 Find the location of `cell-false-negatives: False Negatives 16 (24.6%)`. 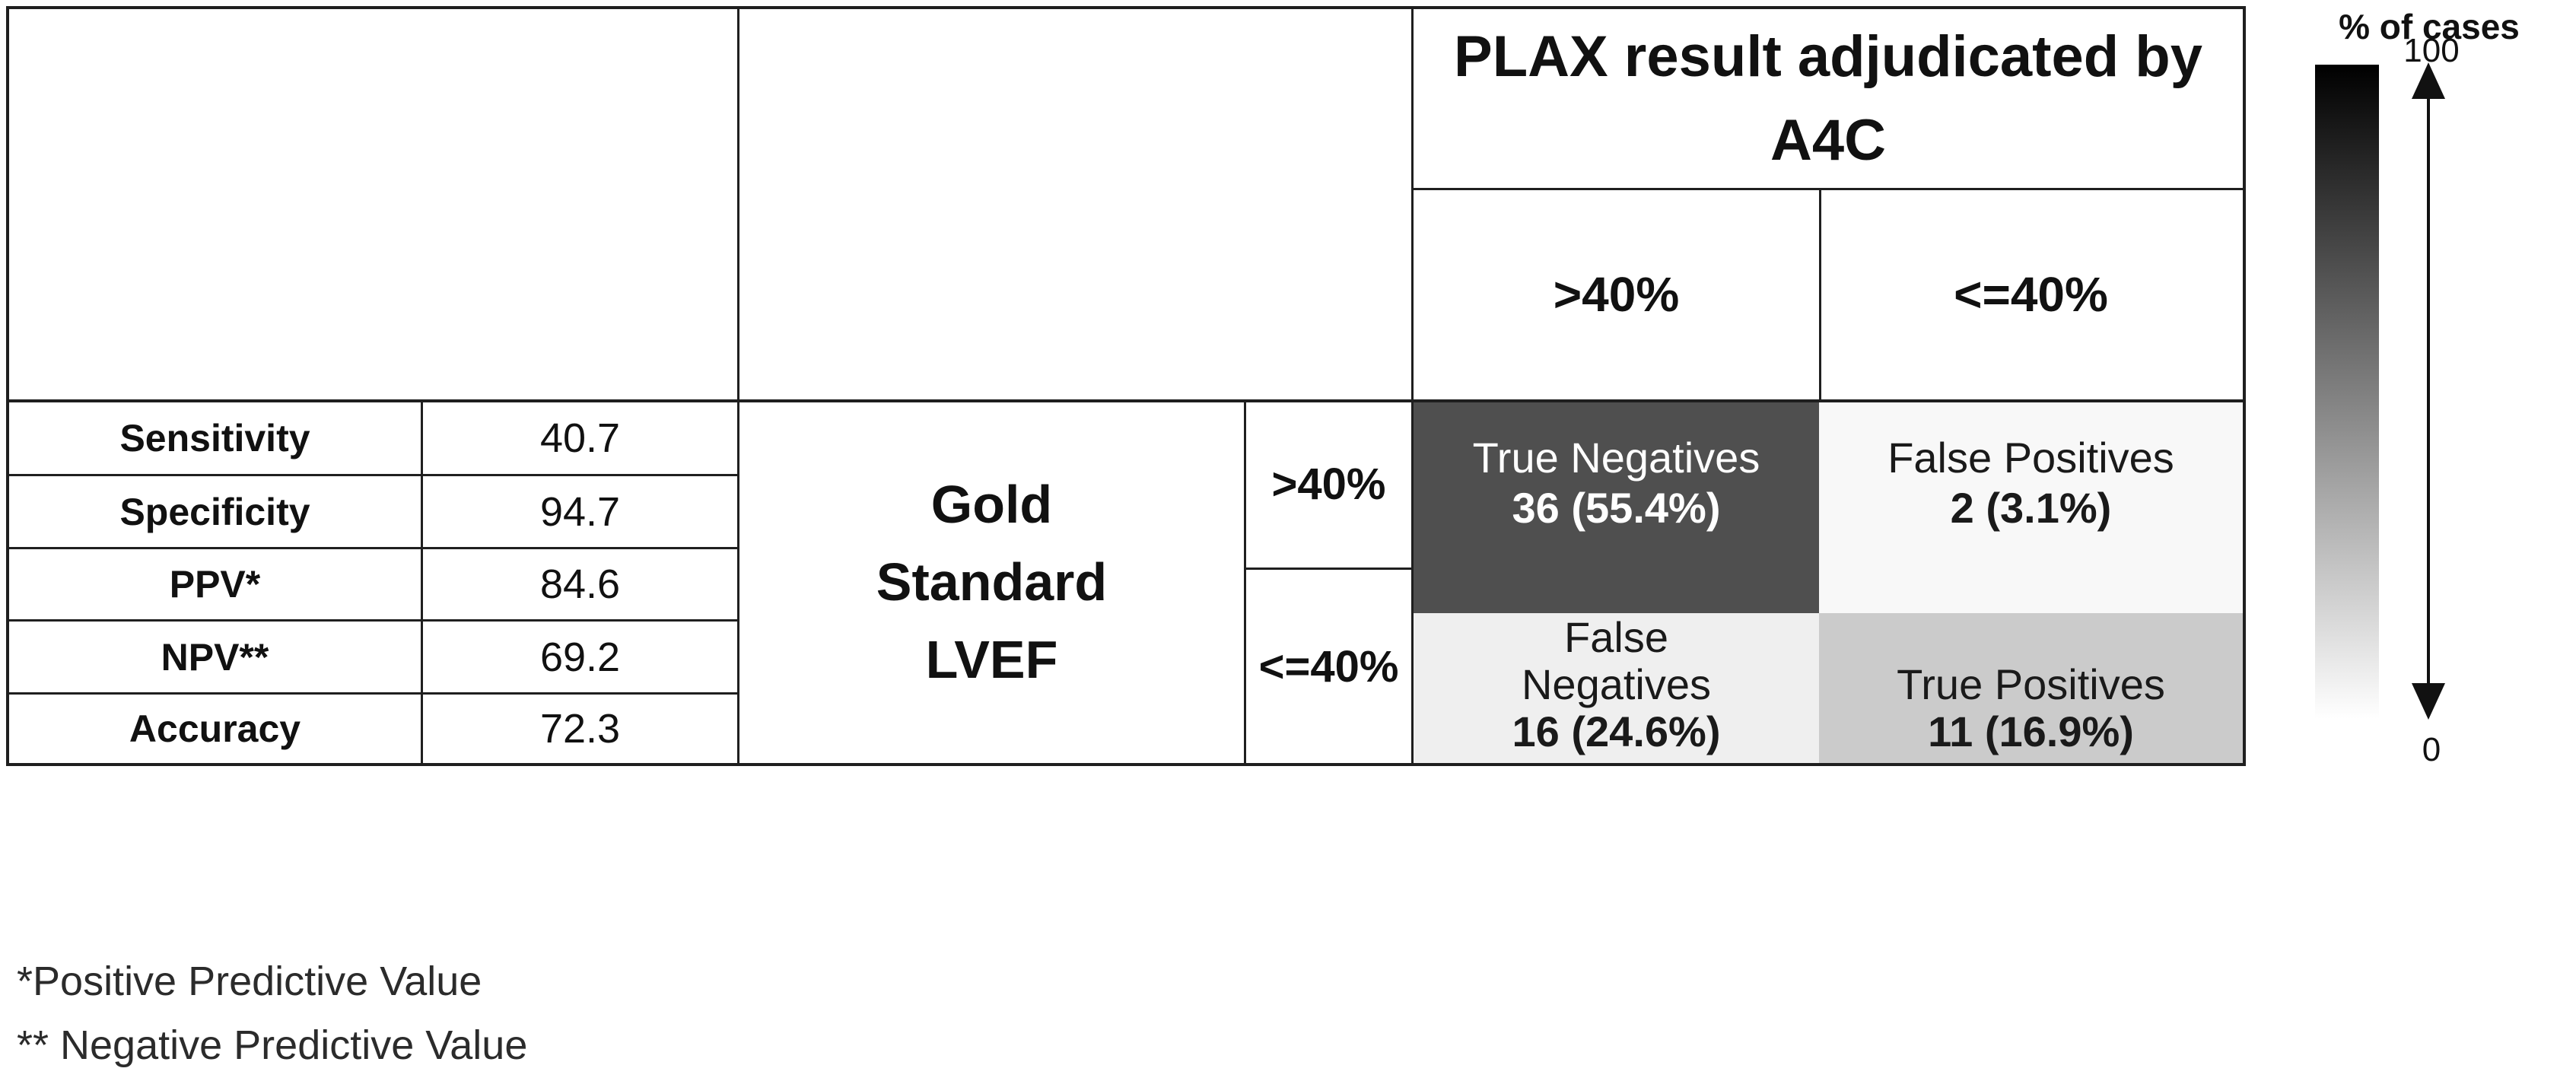

cell-false-negatives: False Negatives 16 (24.6%) is located at coordinates (1617, 688).